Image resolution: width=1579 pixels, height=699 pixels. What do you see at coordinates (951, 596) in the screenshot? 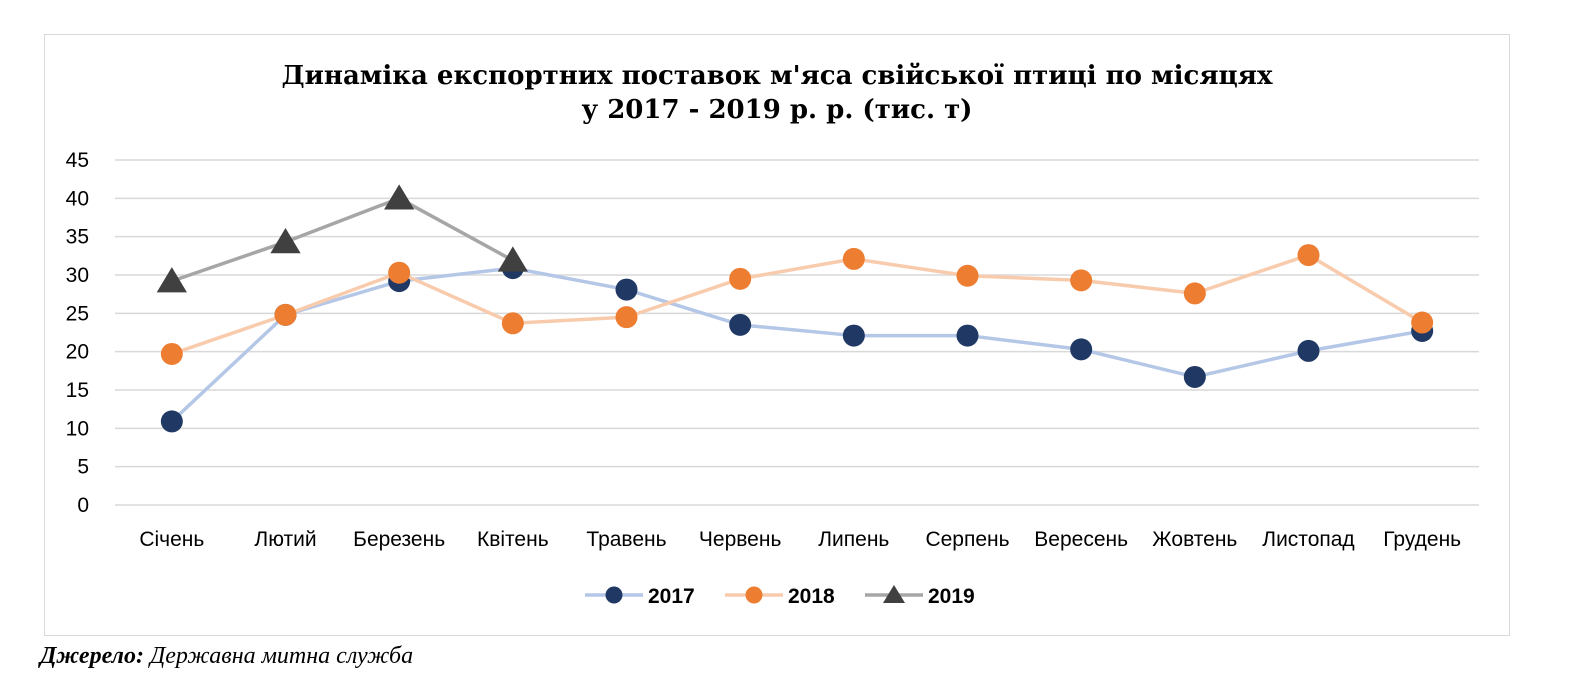
I see `legend-label-2019: 2019` at bounding box center [951, 596].